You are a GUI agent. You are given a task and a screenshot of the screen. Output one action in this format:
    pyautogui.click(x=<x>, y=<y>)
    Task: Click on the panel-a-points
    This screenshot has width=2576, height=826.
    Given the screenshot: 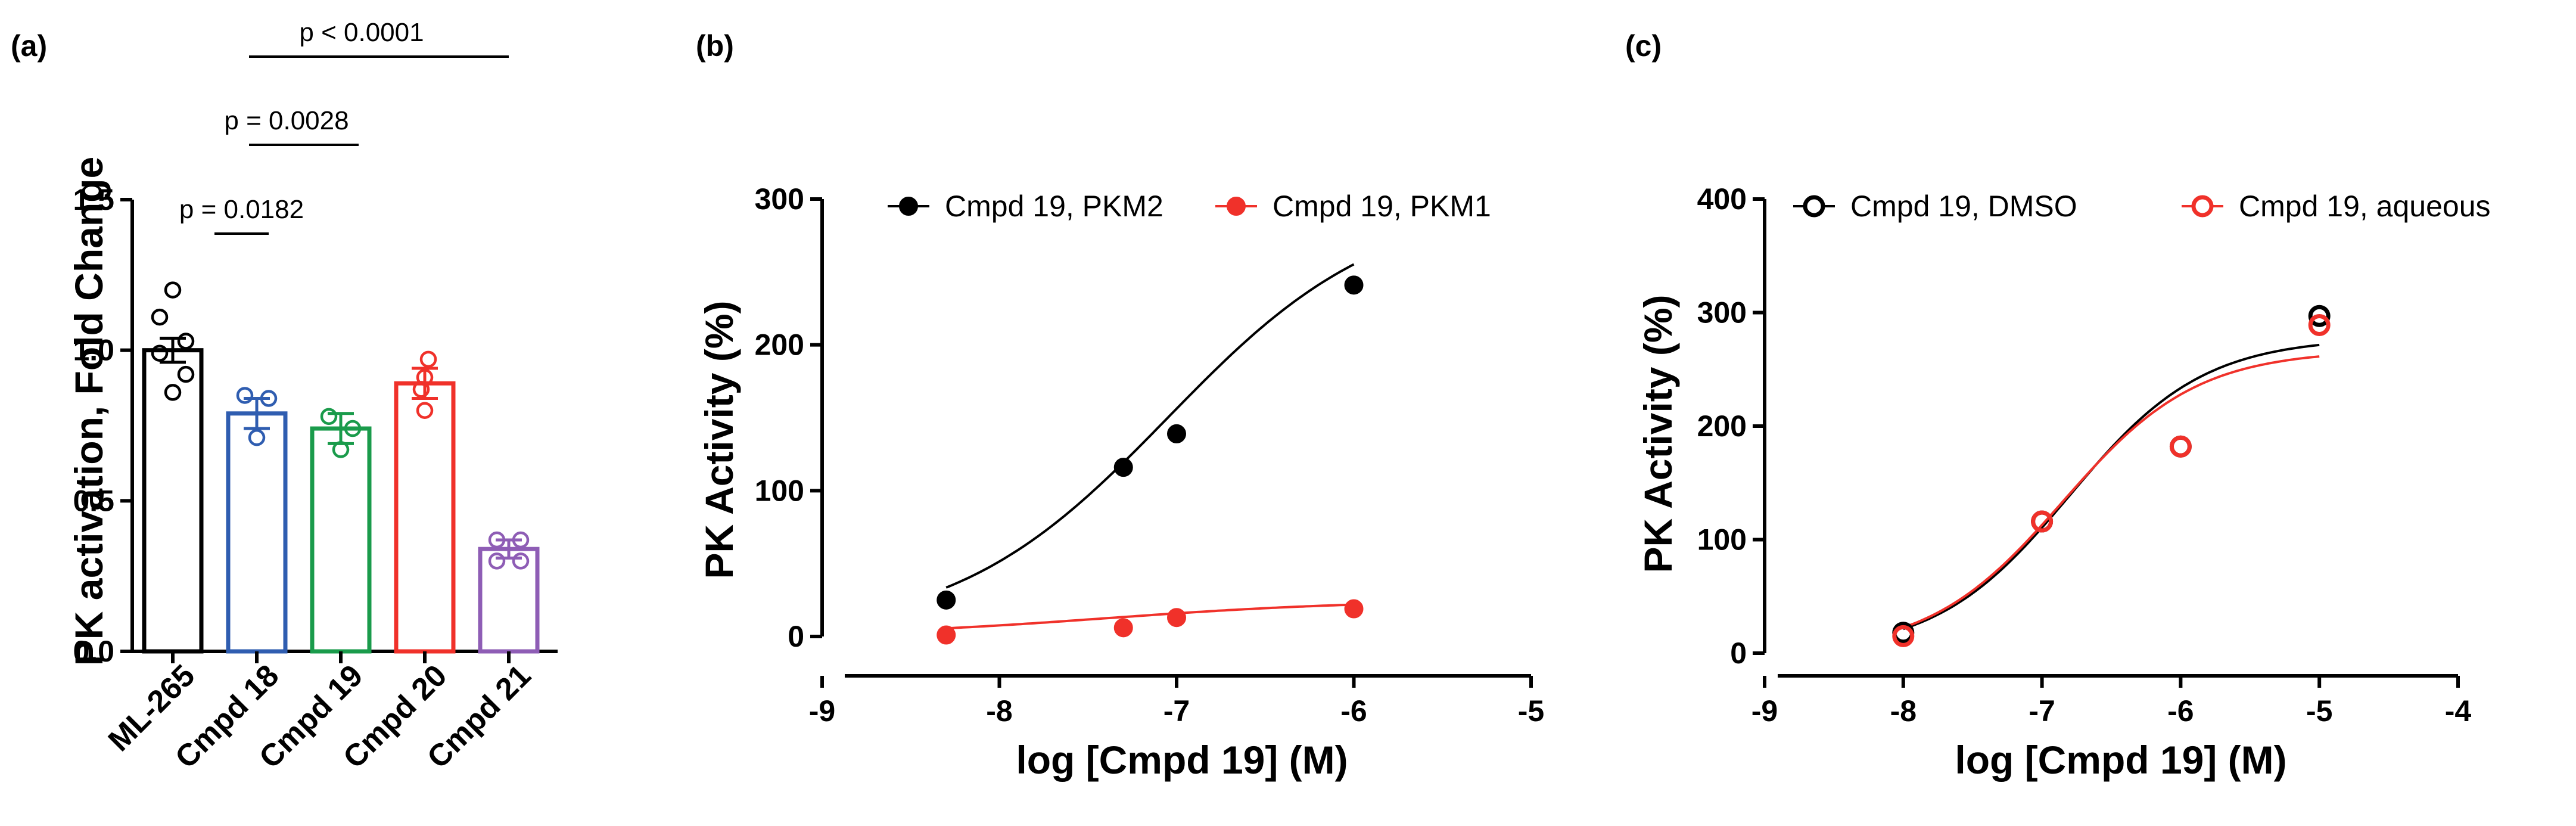 What is the action you would take?
    pyautogui.click(x=340, y=425)
    